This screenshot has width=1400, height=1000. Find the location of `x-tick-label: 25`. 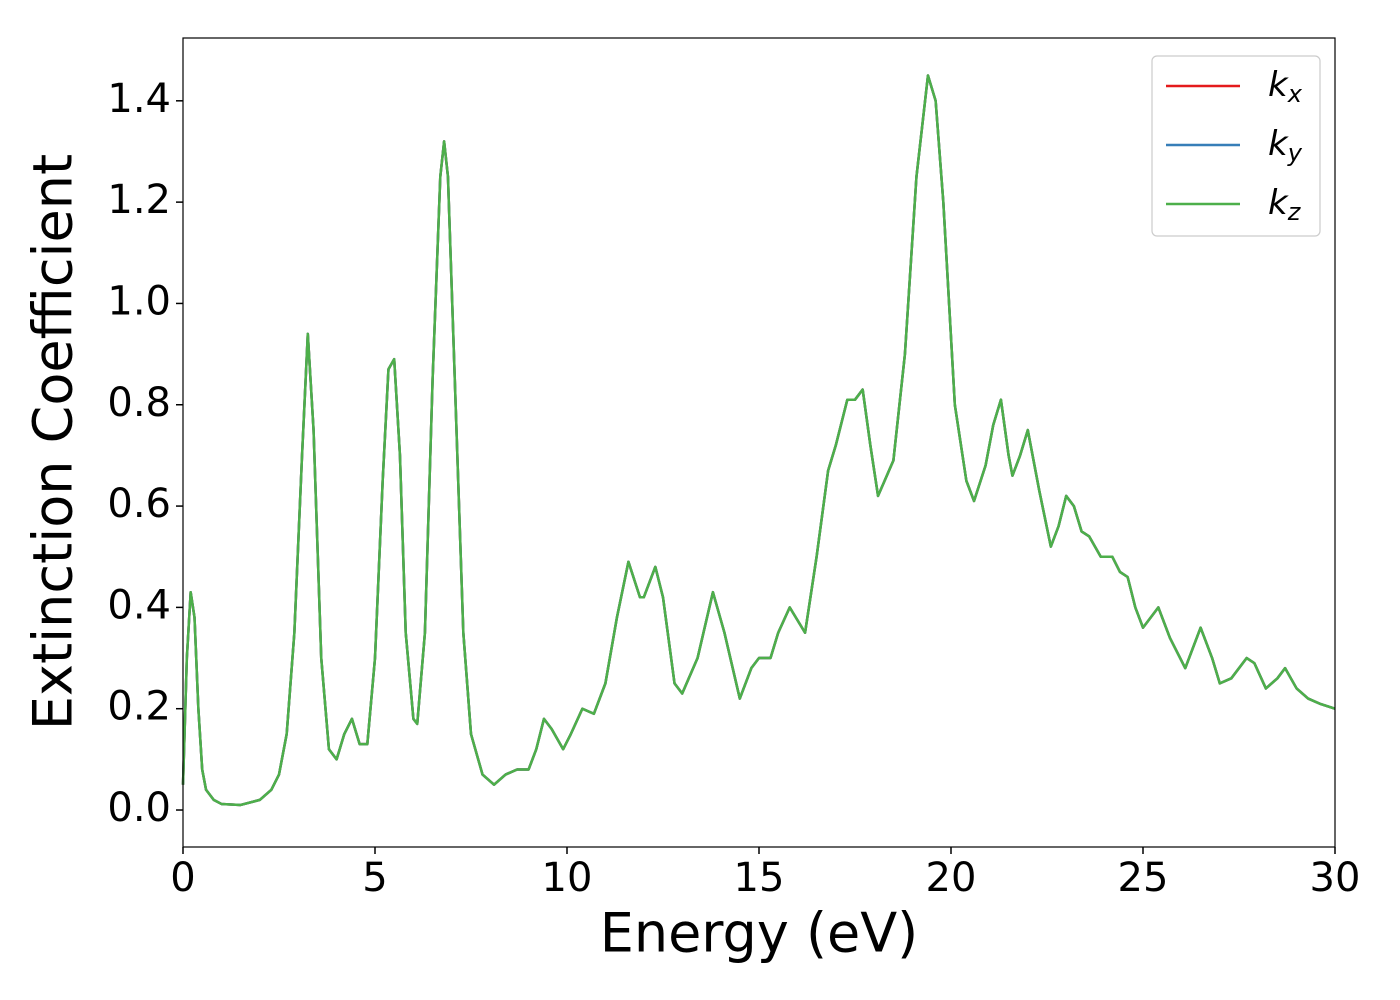

x-tick-label: 25 is located at coordinates (1143, 878).